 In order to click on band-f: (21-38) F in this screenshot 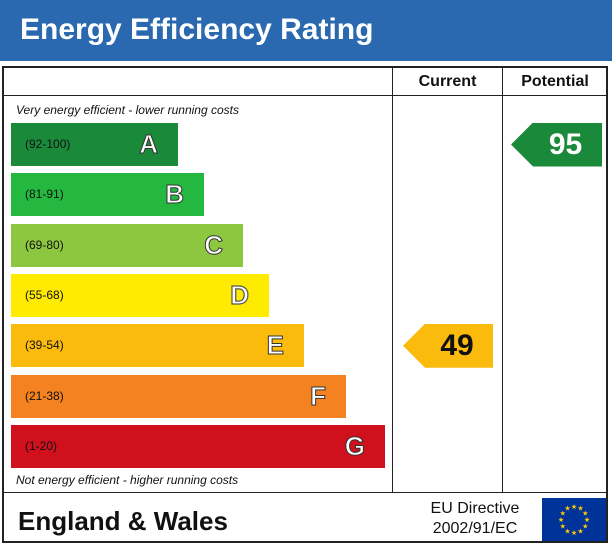, I will do `click(178, 396)`.